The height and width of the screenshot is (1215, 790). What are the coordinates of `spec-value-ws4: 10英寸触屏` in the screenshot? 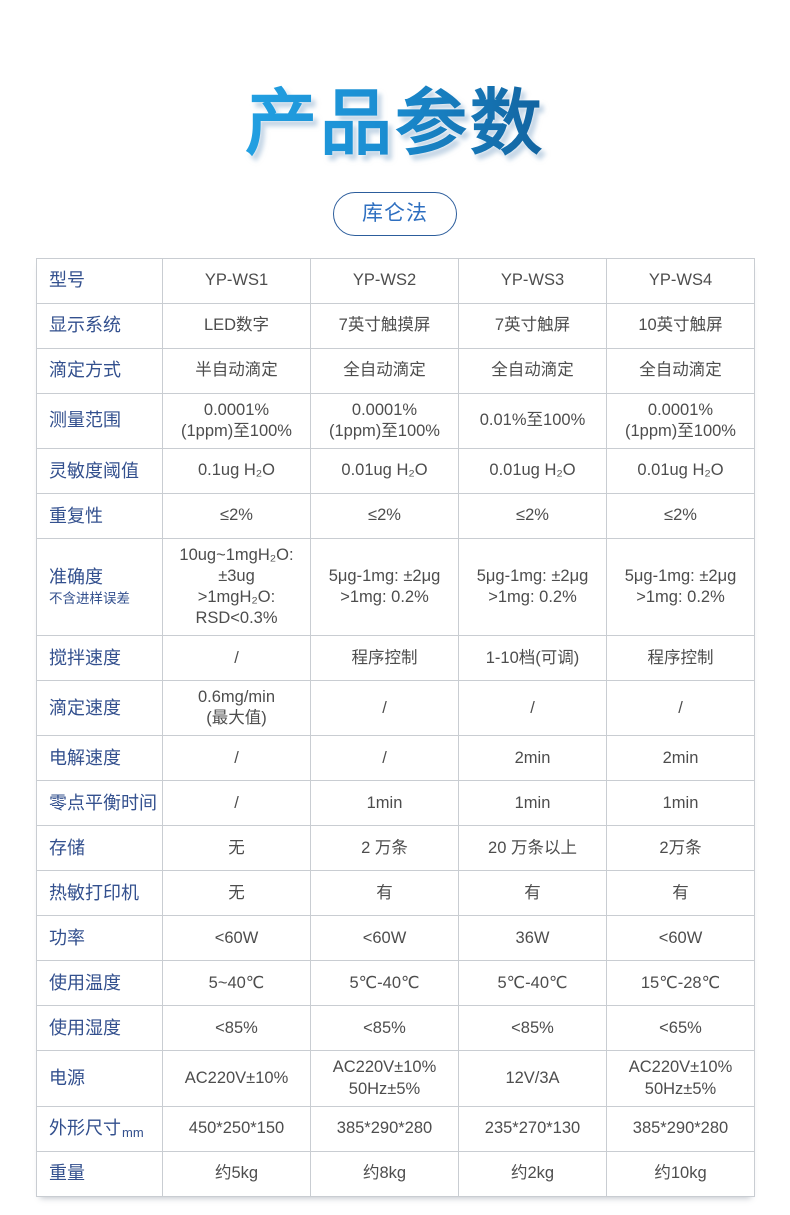 It's located at (680, 325).